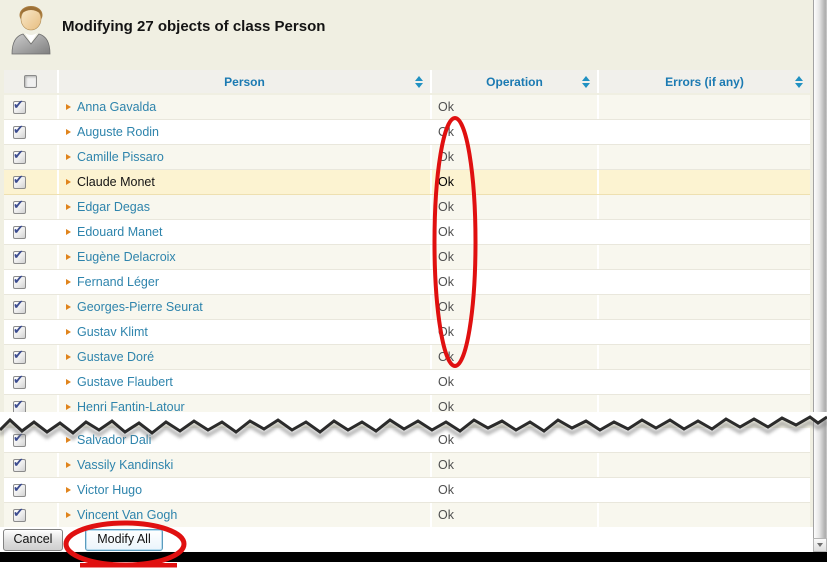  I want to click on table-row: ✔ Salvador Dali Ok, so click(407, 440).